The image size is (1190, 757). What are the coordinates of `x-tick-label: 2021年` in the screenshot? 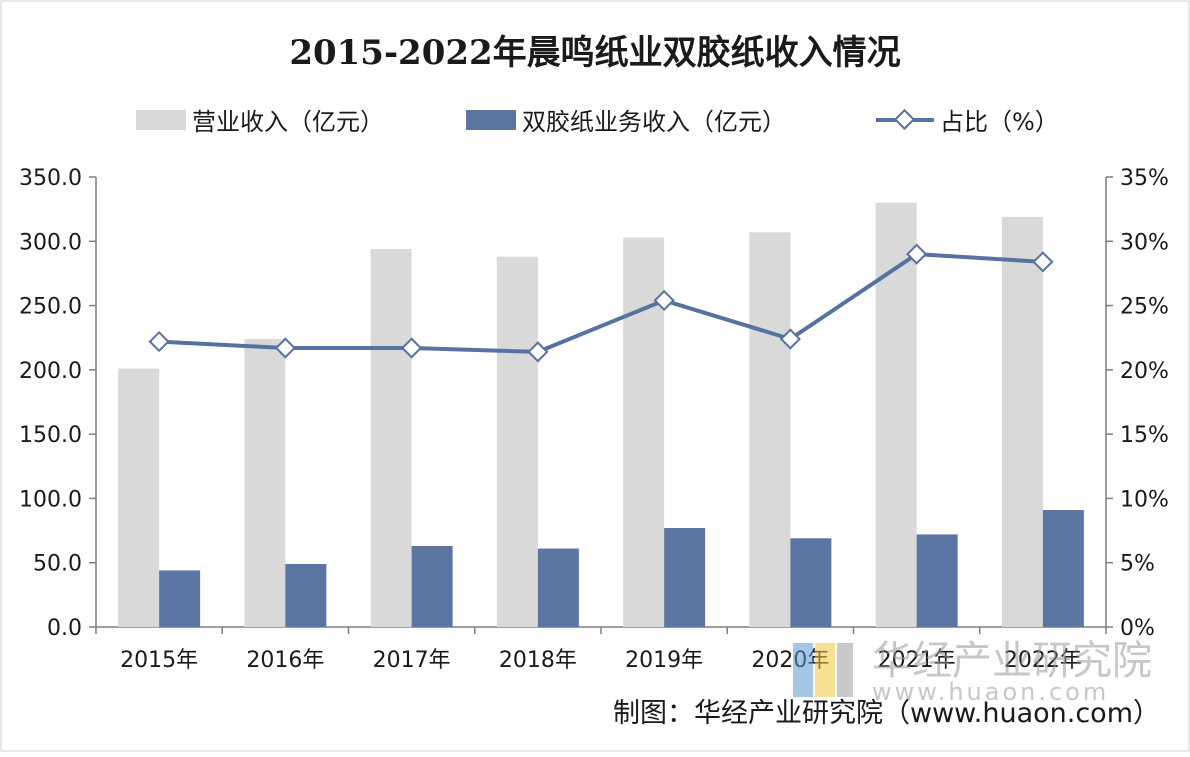 It's located at (917, 660).